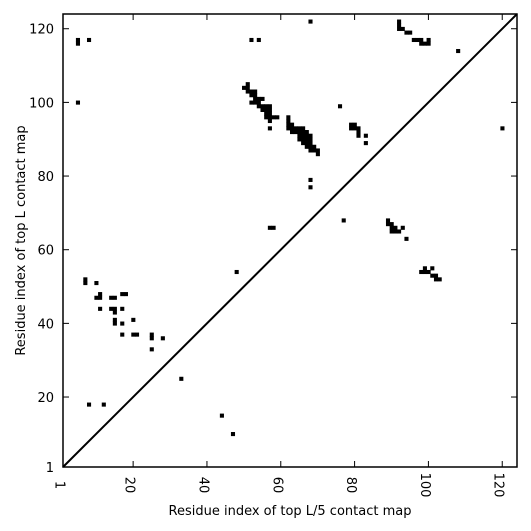 This screenshot has height=531, width=531. What do you see at coordinates (41, 103) in the screenshot?
I see `y-tick-label: 100` at bounding box center [41, 103].